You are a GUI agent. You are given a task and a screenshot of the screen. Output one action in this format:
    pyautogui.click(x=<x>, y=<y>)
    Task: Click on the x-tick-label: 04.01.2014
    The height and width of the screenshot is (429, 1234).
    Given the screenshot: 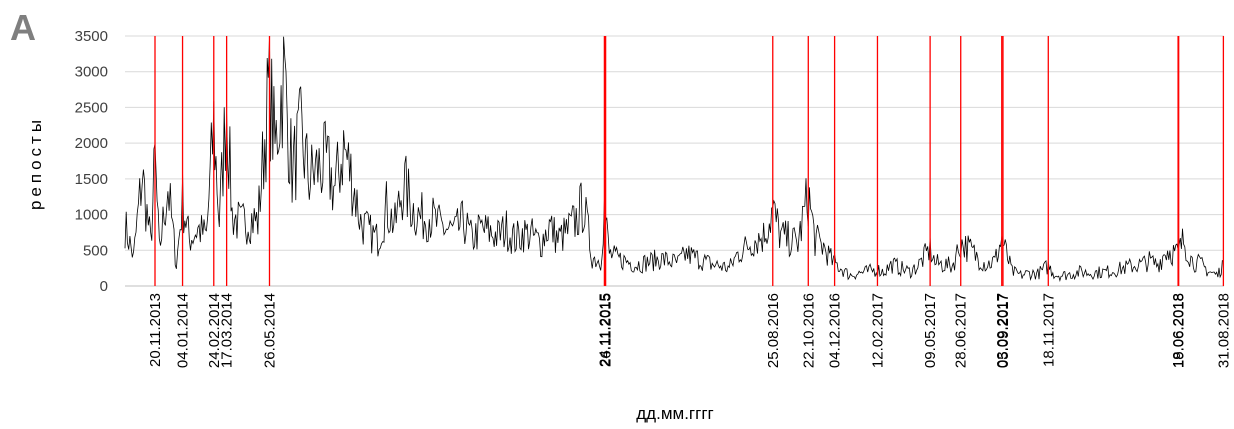 What is the action you would take?
    pyautogui.click(x=183, y=330)
    